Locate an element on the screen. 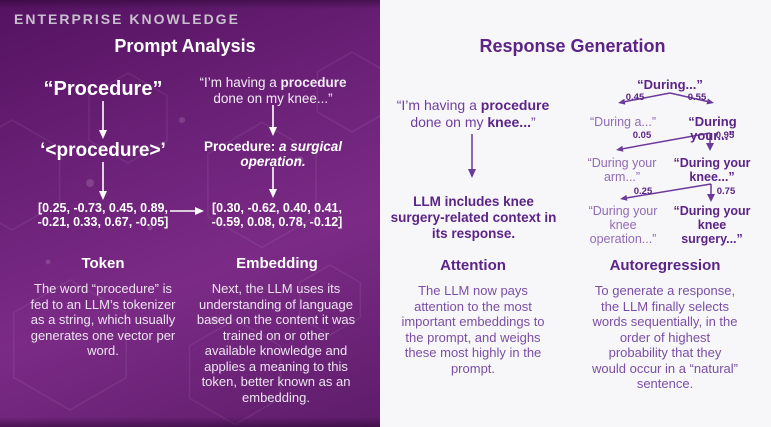 The height and width of the screenshot is (427, 771). tree-node: “During your knee operation...” is located at coordinates (623, 225).